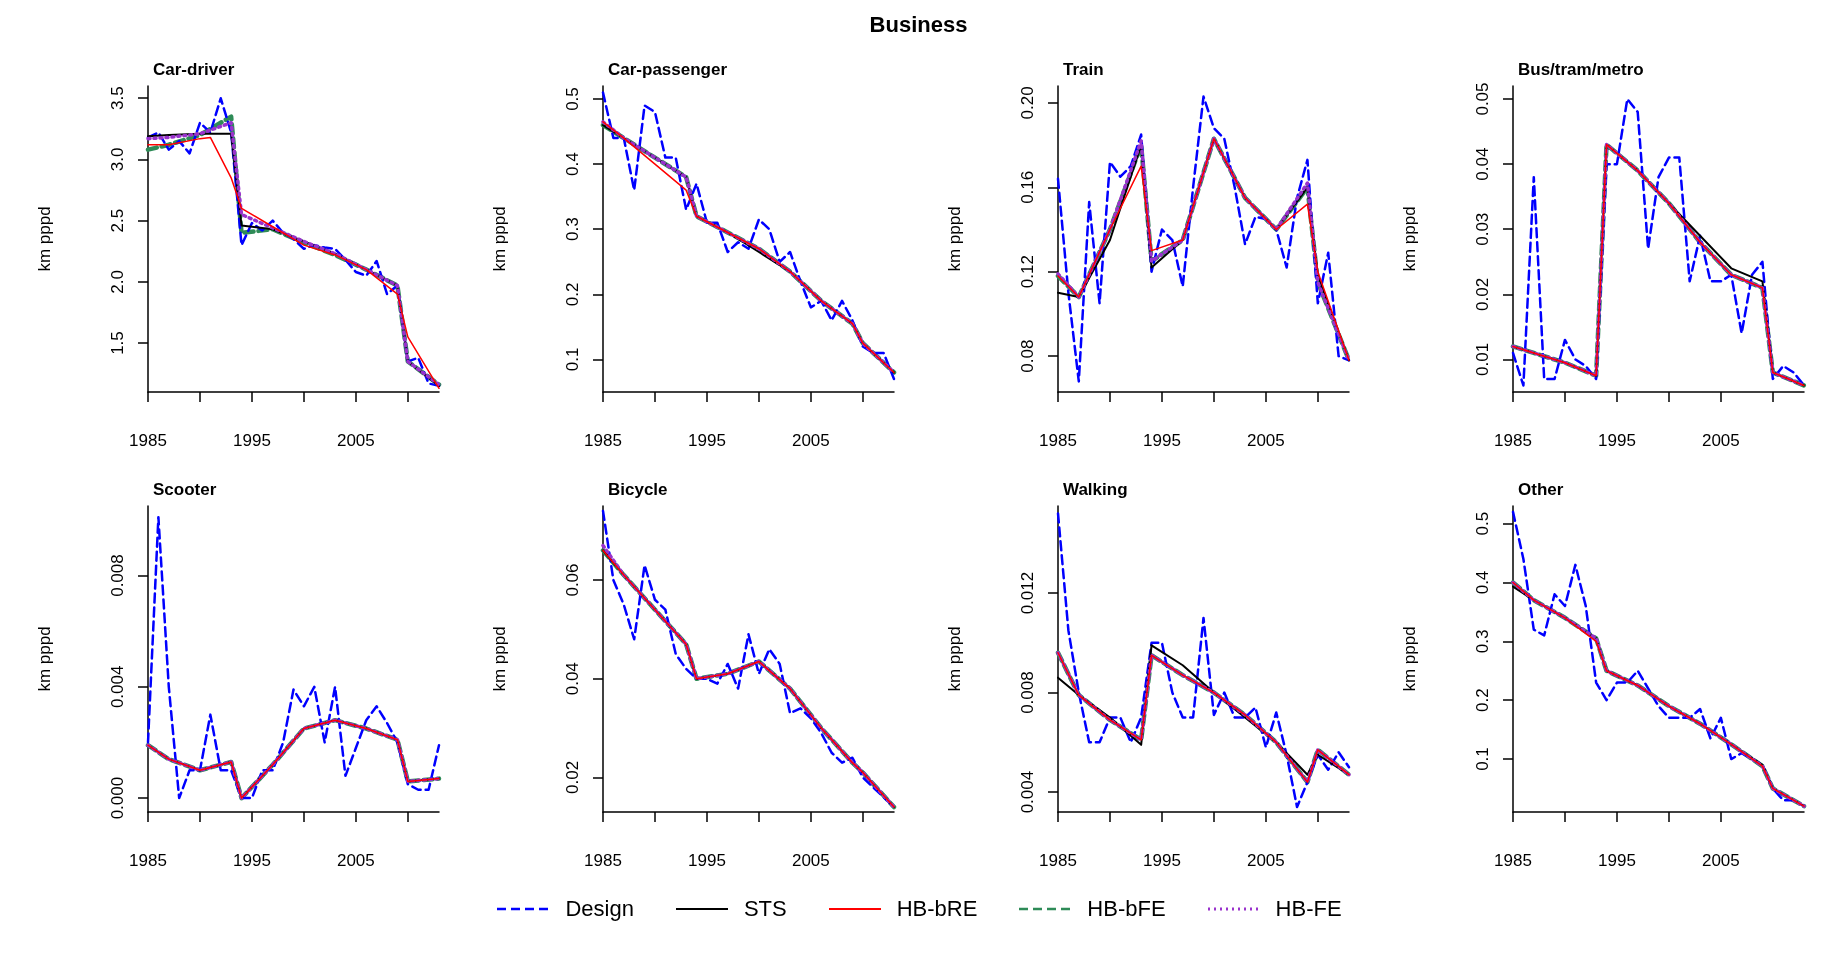 The height and width of the screenshot is (979, 1837). I want to click on legend-label: HB-bRE, so click(937, 909).